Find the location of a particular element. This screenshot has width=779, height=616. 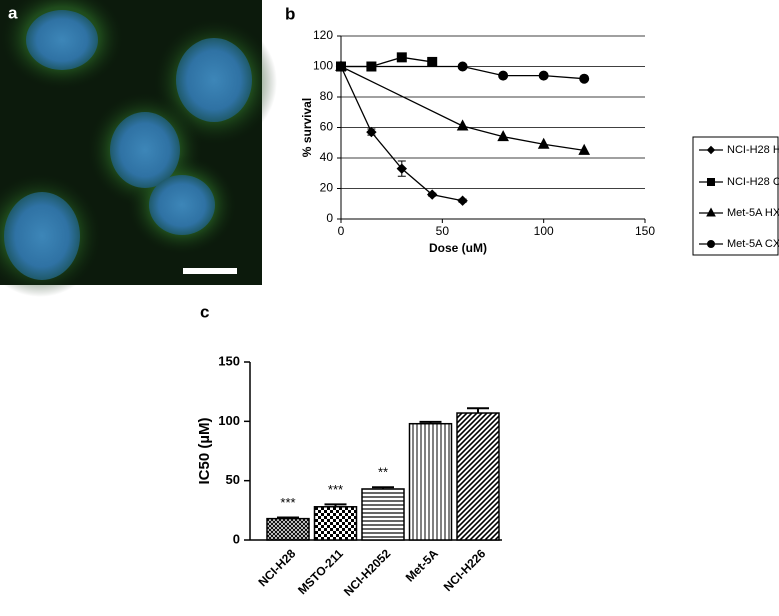

panel-label: c is located at coordinates (204, 311).